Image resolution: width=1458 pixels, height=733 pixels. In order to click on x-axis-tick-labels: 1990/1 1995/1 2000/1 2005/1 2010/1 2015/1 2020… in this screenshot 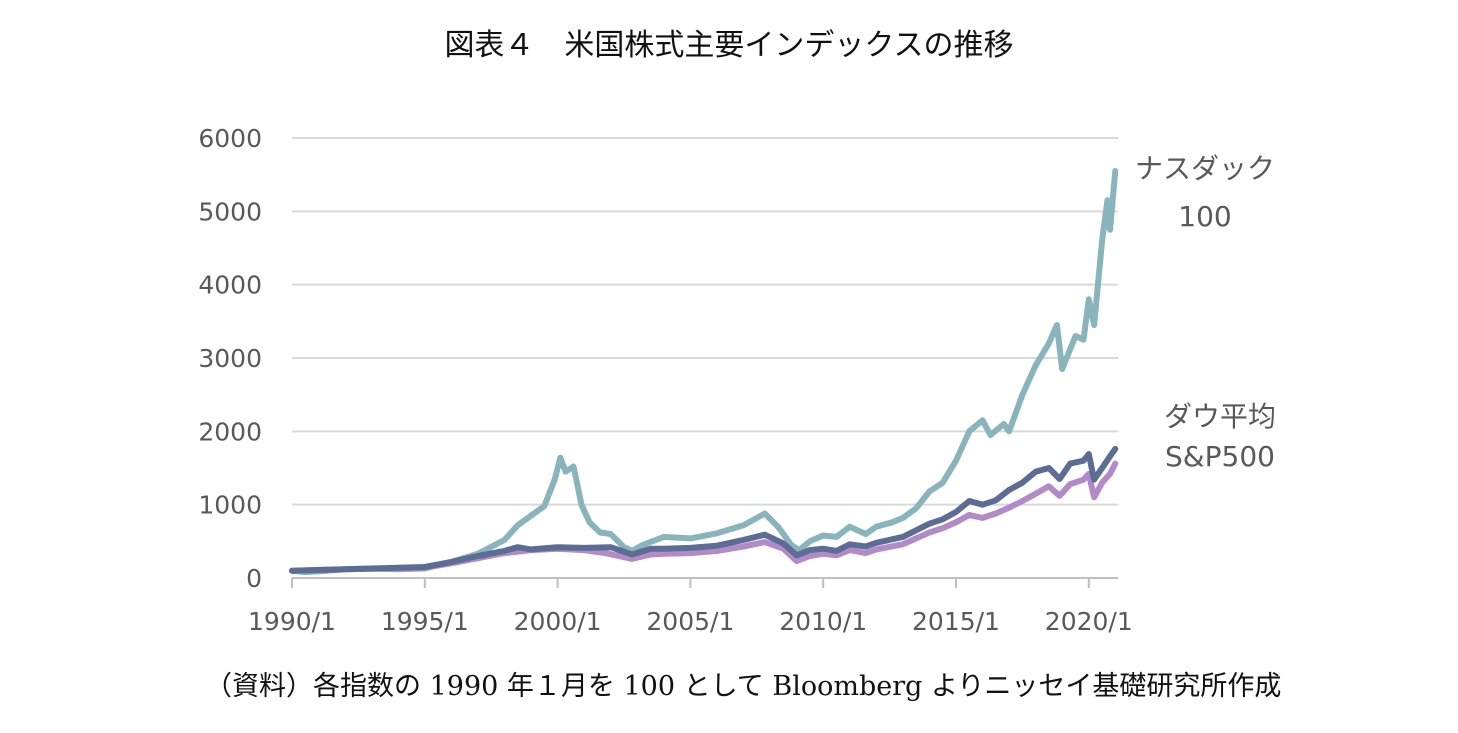, I will do `click(690, 621)`.